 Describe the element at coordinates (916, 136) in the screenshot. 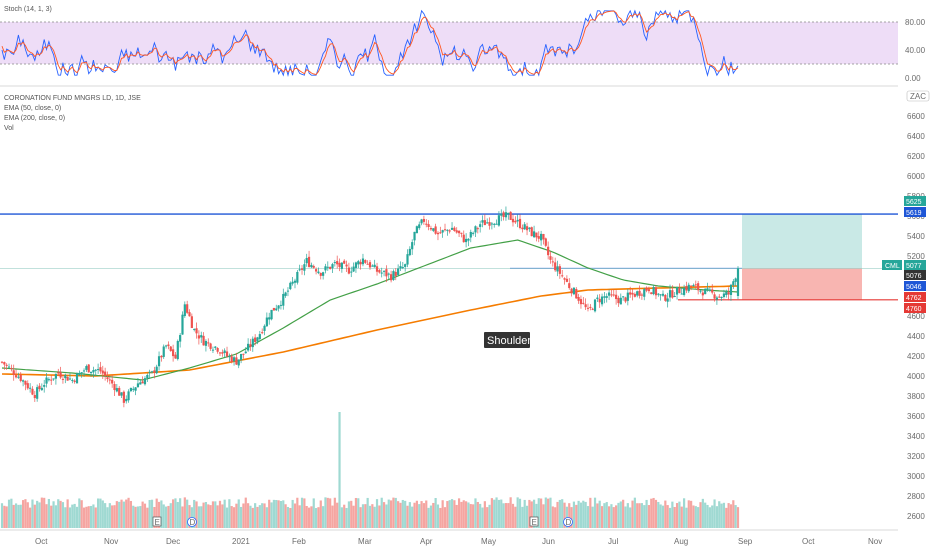

I see `price-tick-label: 6400` at that location.